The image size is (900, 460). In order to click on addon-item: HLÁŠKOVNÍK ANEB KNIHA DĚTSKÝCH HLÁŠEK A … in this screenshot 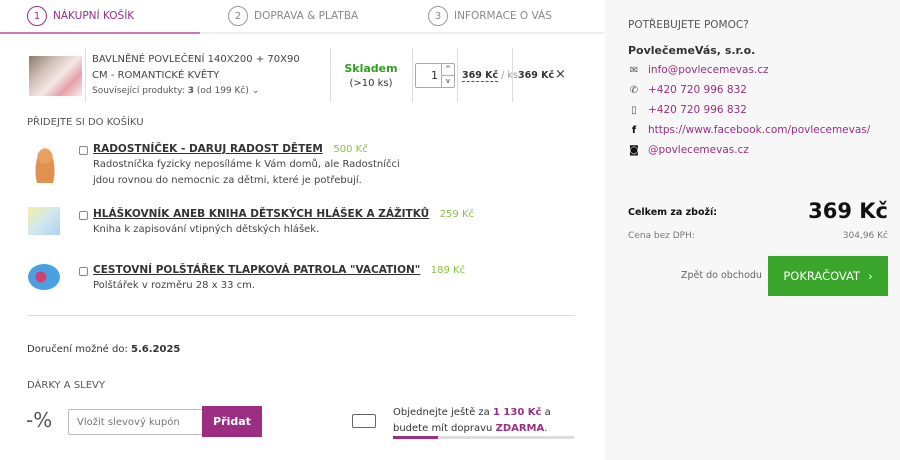, I will do `click(283, 213)`.